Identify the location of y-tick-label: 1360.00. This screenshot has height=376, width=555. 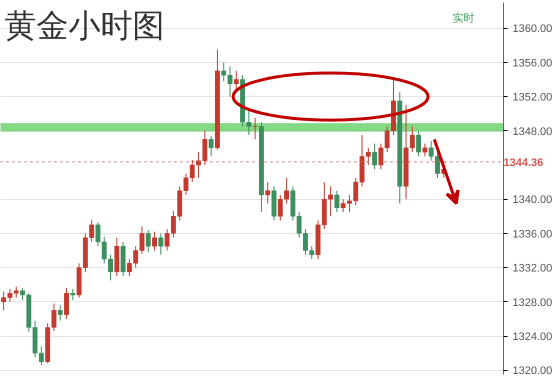
(532, 29).